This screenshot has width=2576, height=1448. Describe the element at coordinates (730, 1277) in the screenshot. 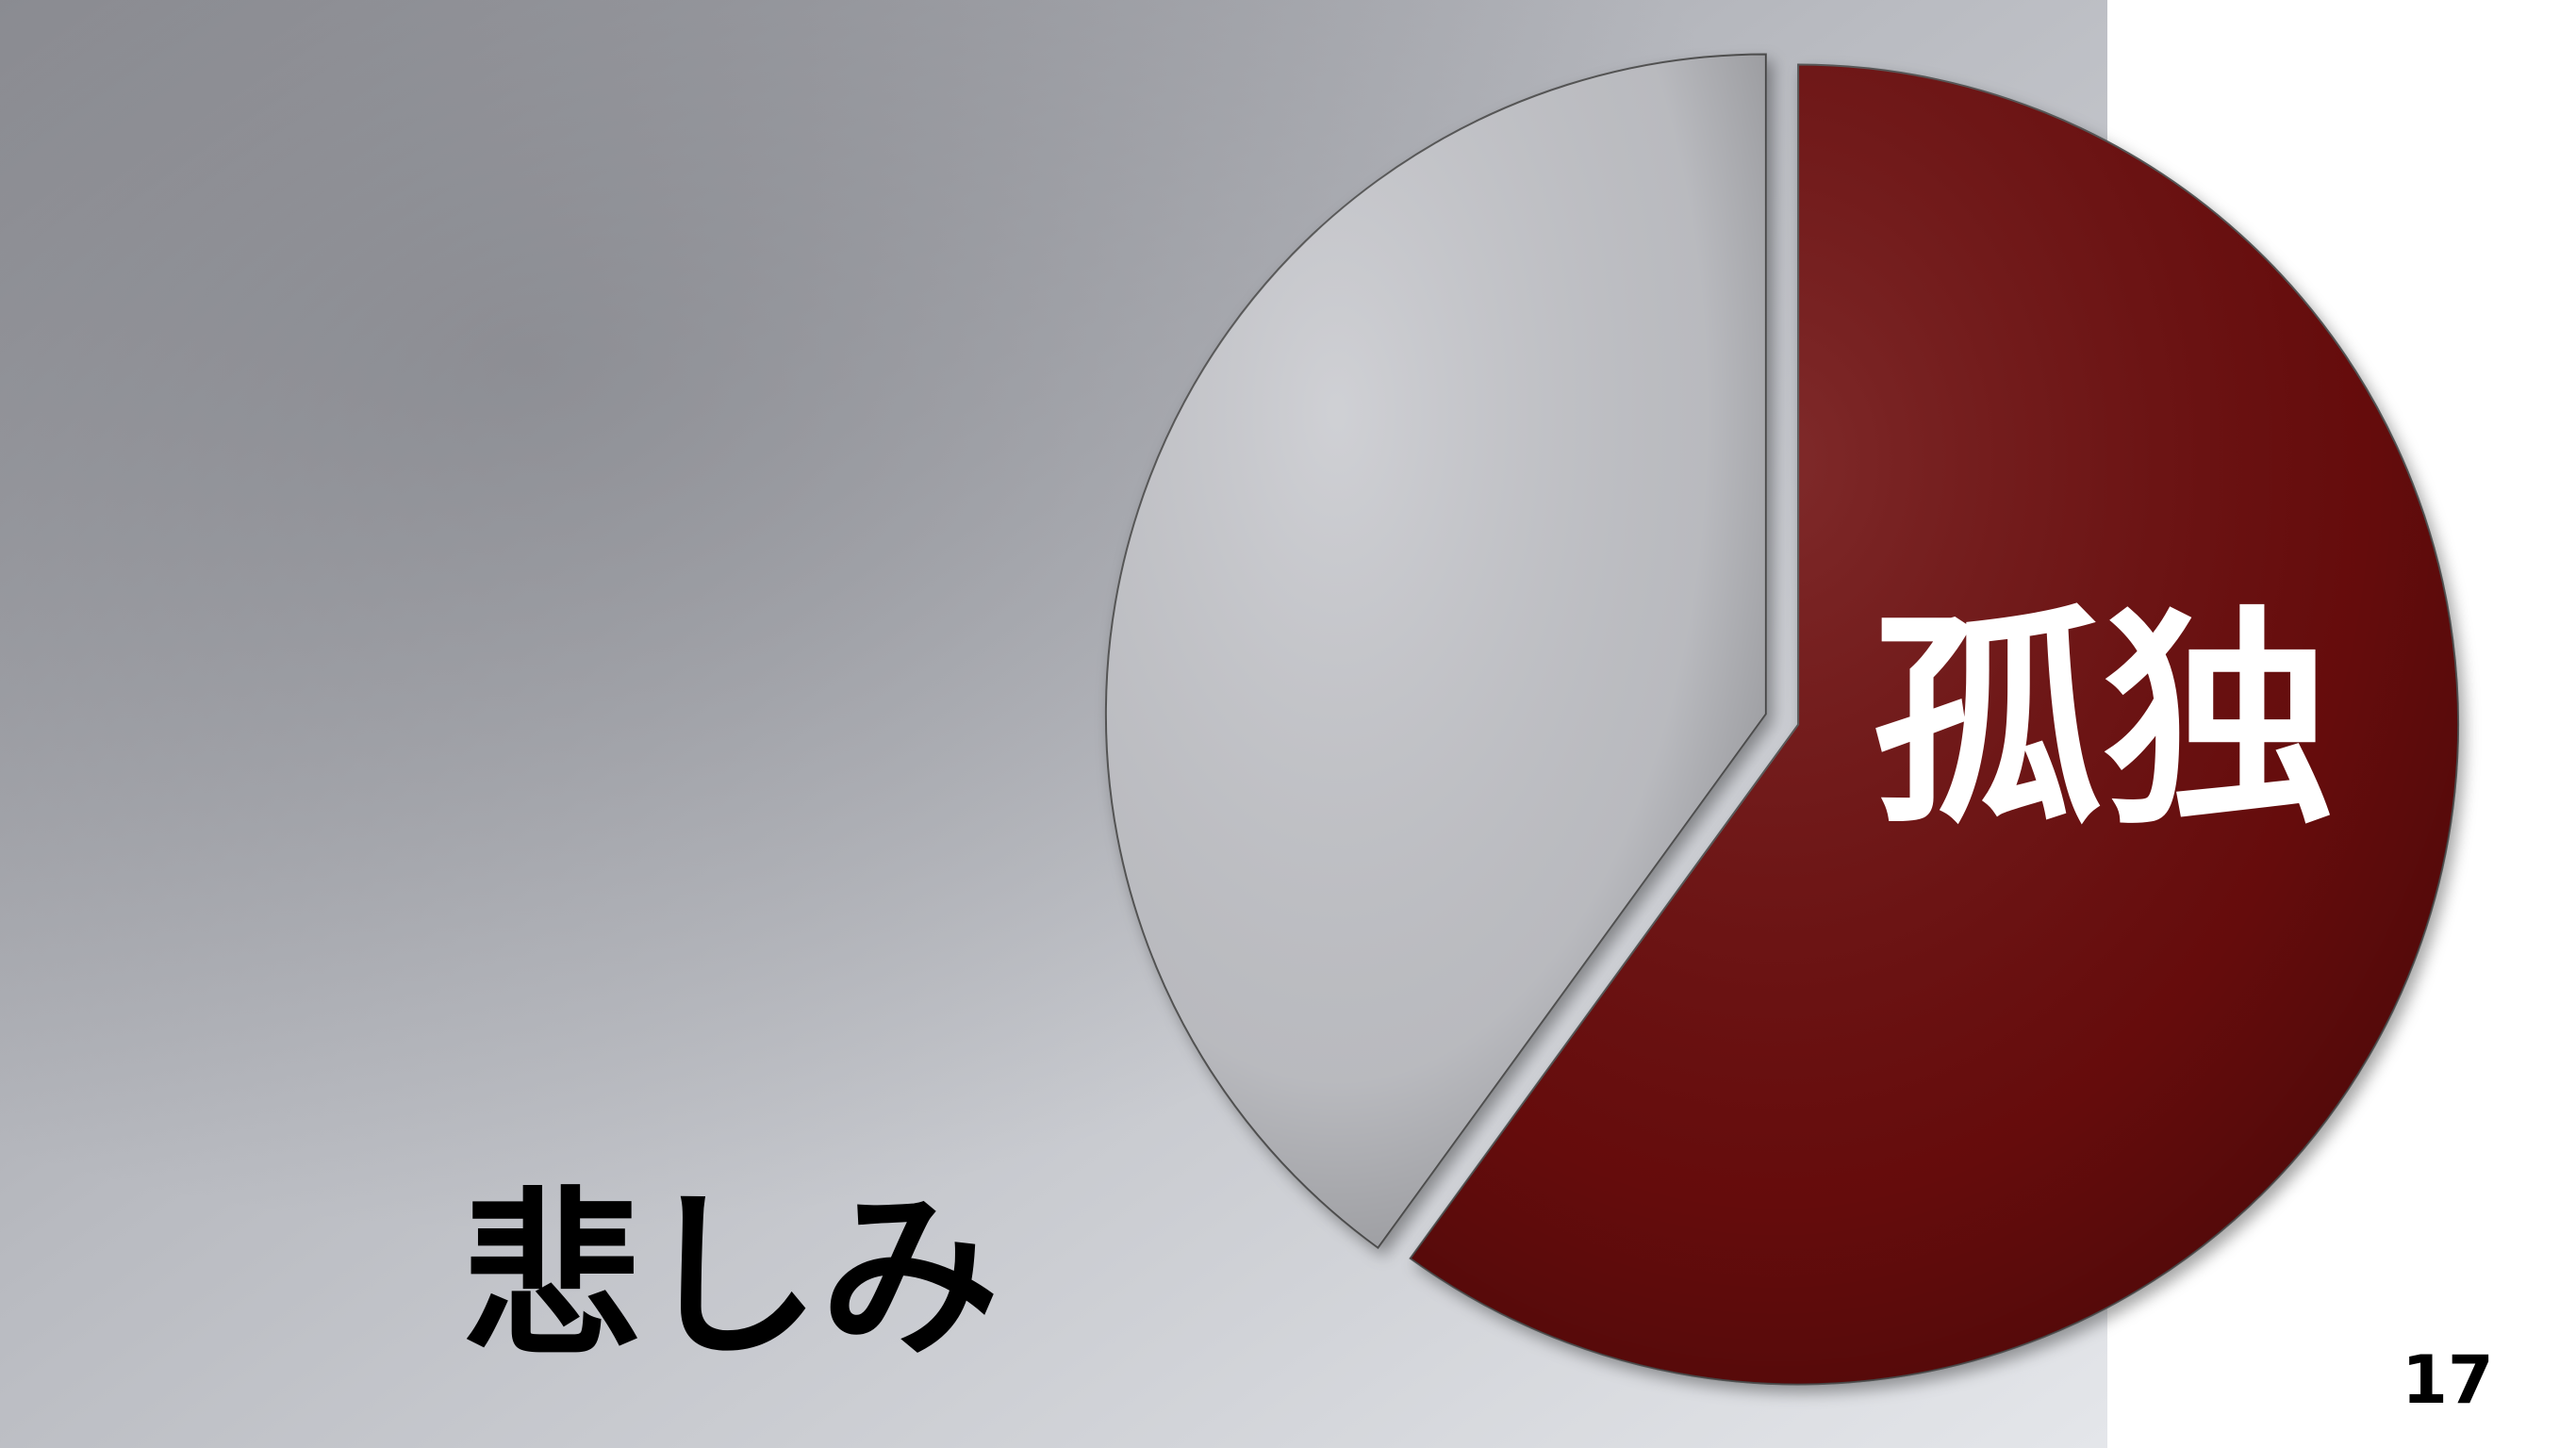

I see `slice-label: 悲しみ` at that location.